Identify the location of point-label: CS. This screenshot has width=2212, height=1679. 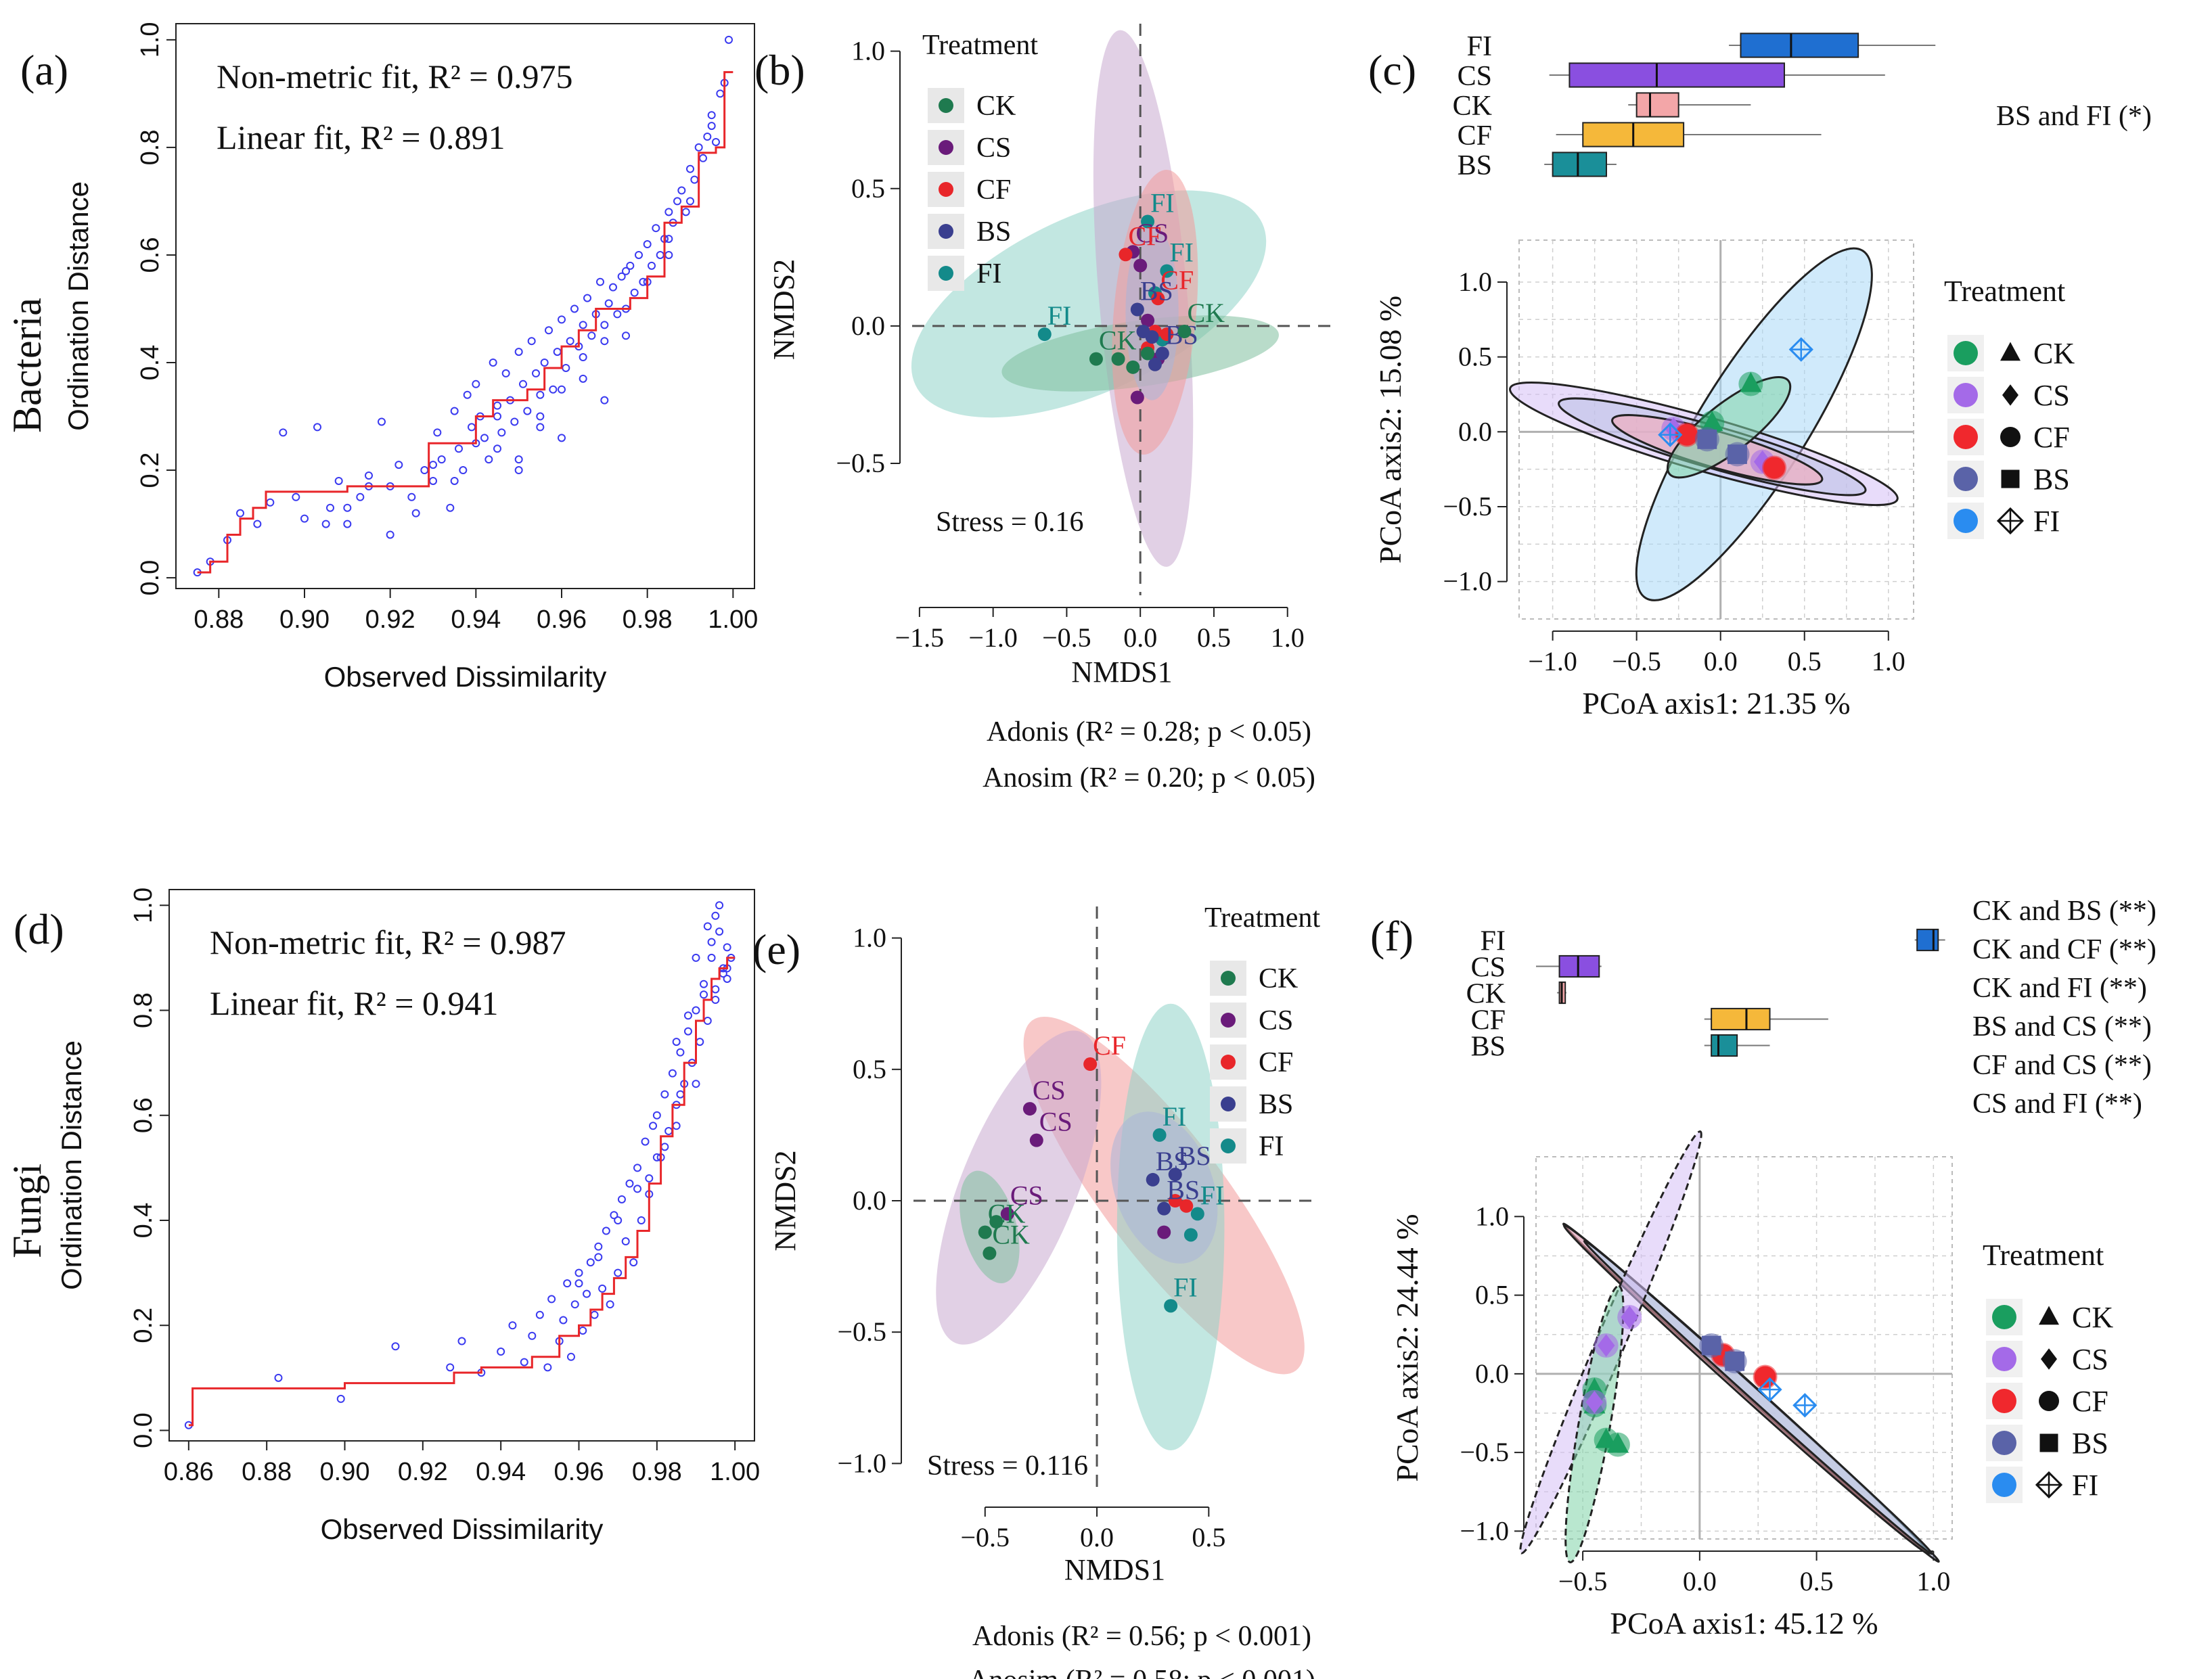
(1027, 1195).